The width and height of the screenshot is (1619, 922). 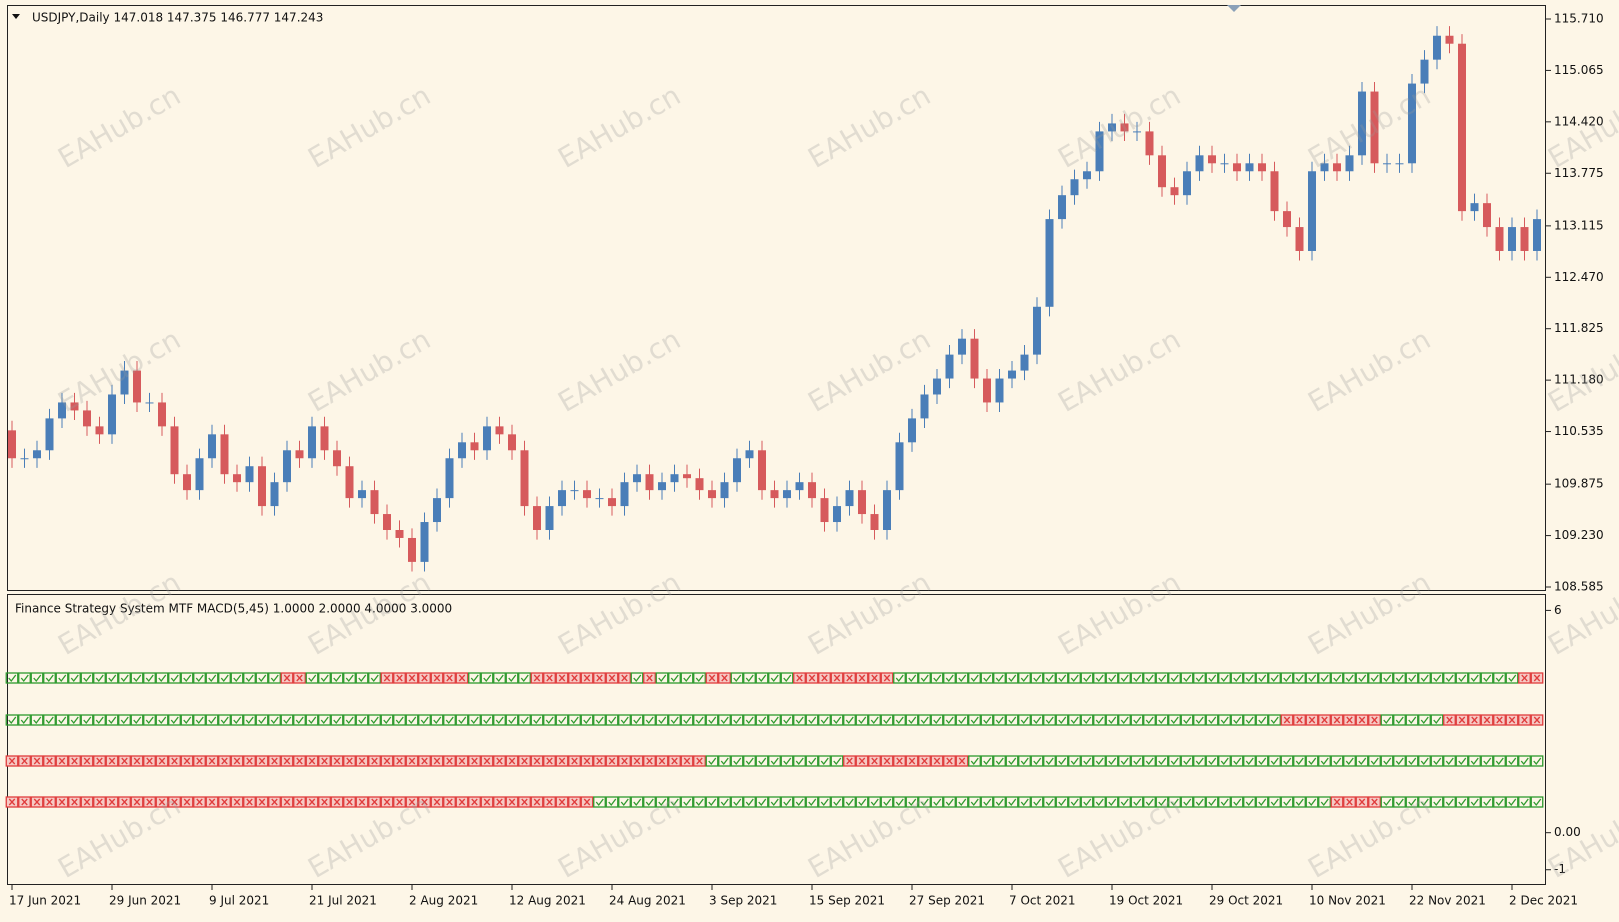 What do you see at coordinates (16, 16) in the screenshot?
I see `menu-arrow` at bounding box center [16, 16].